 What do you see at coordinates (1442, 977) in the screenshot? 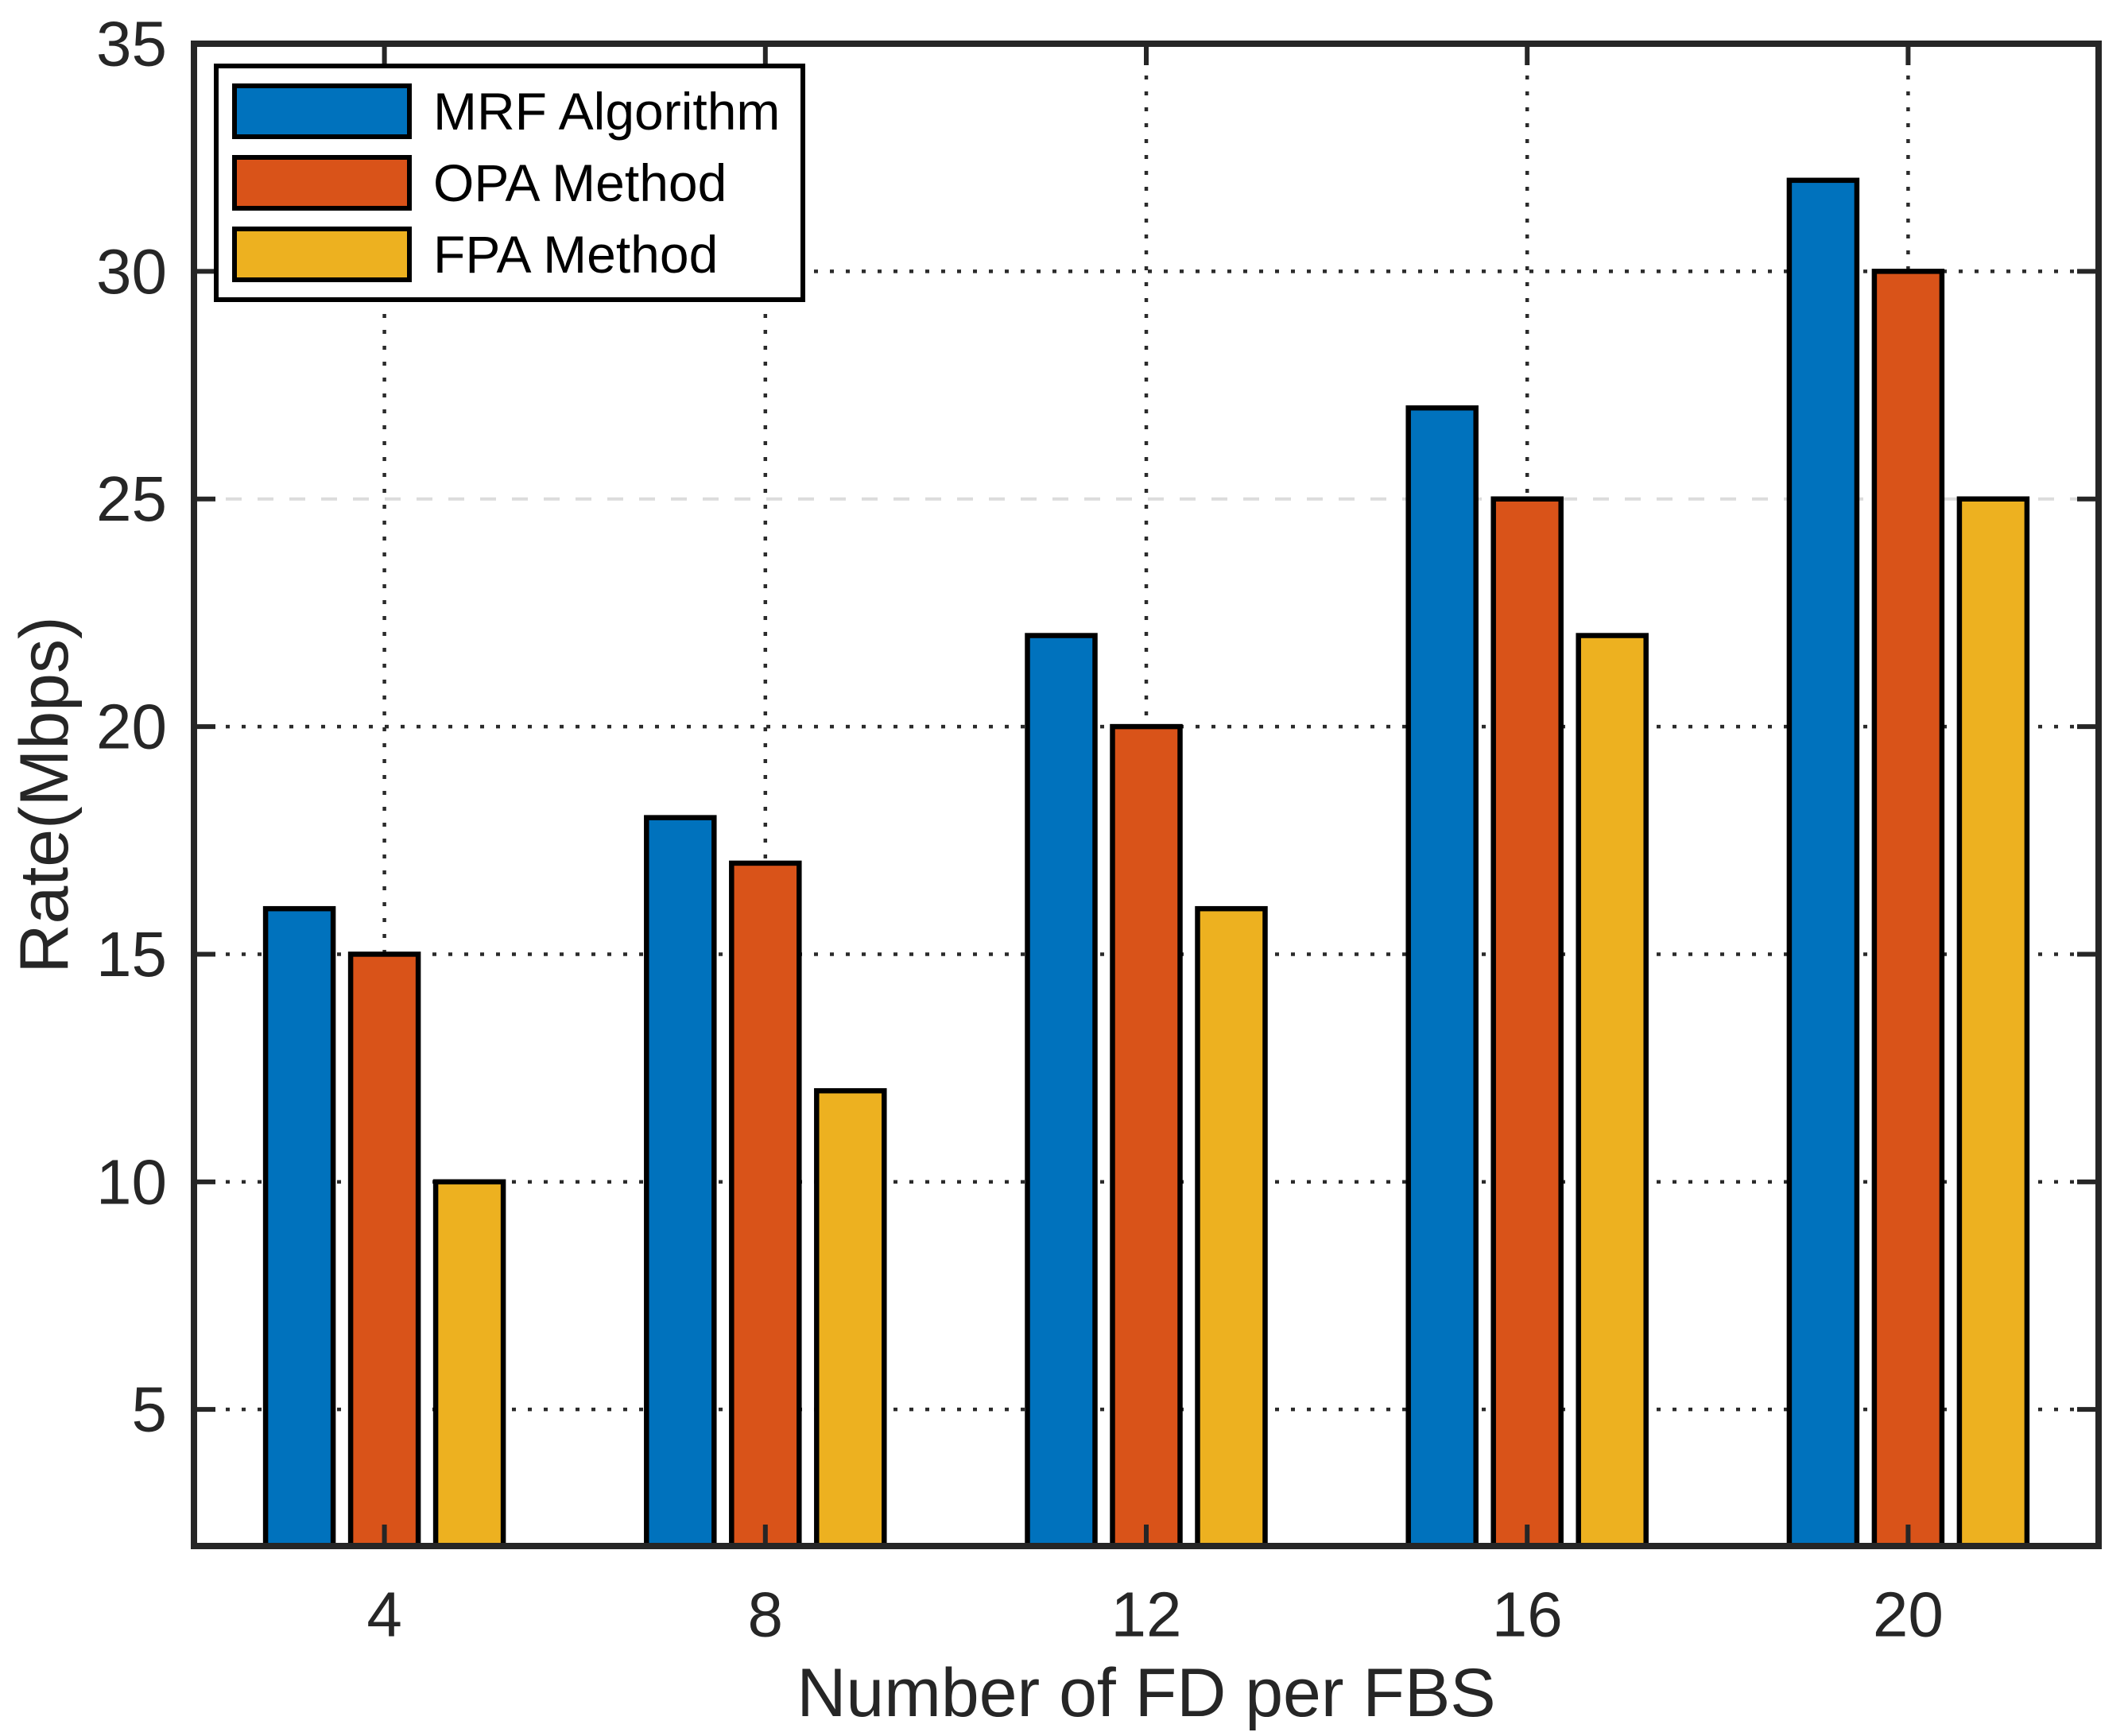
I see `bar-mrf-x16` at bounding box center [1442, 977].